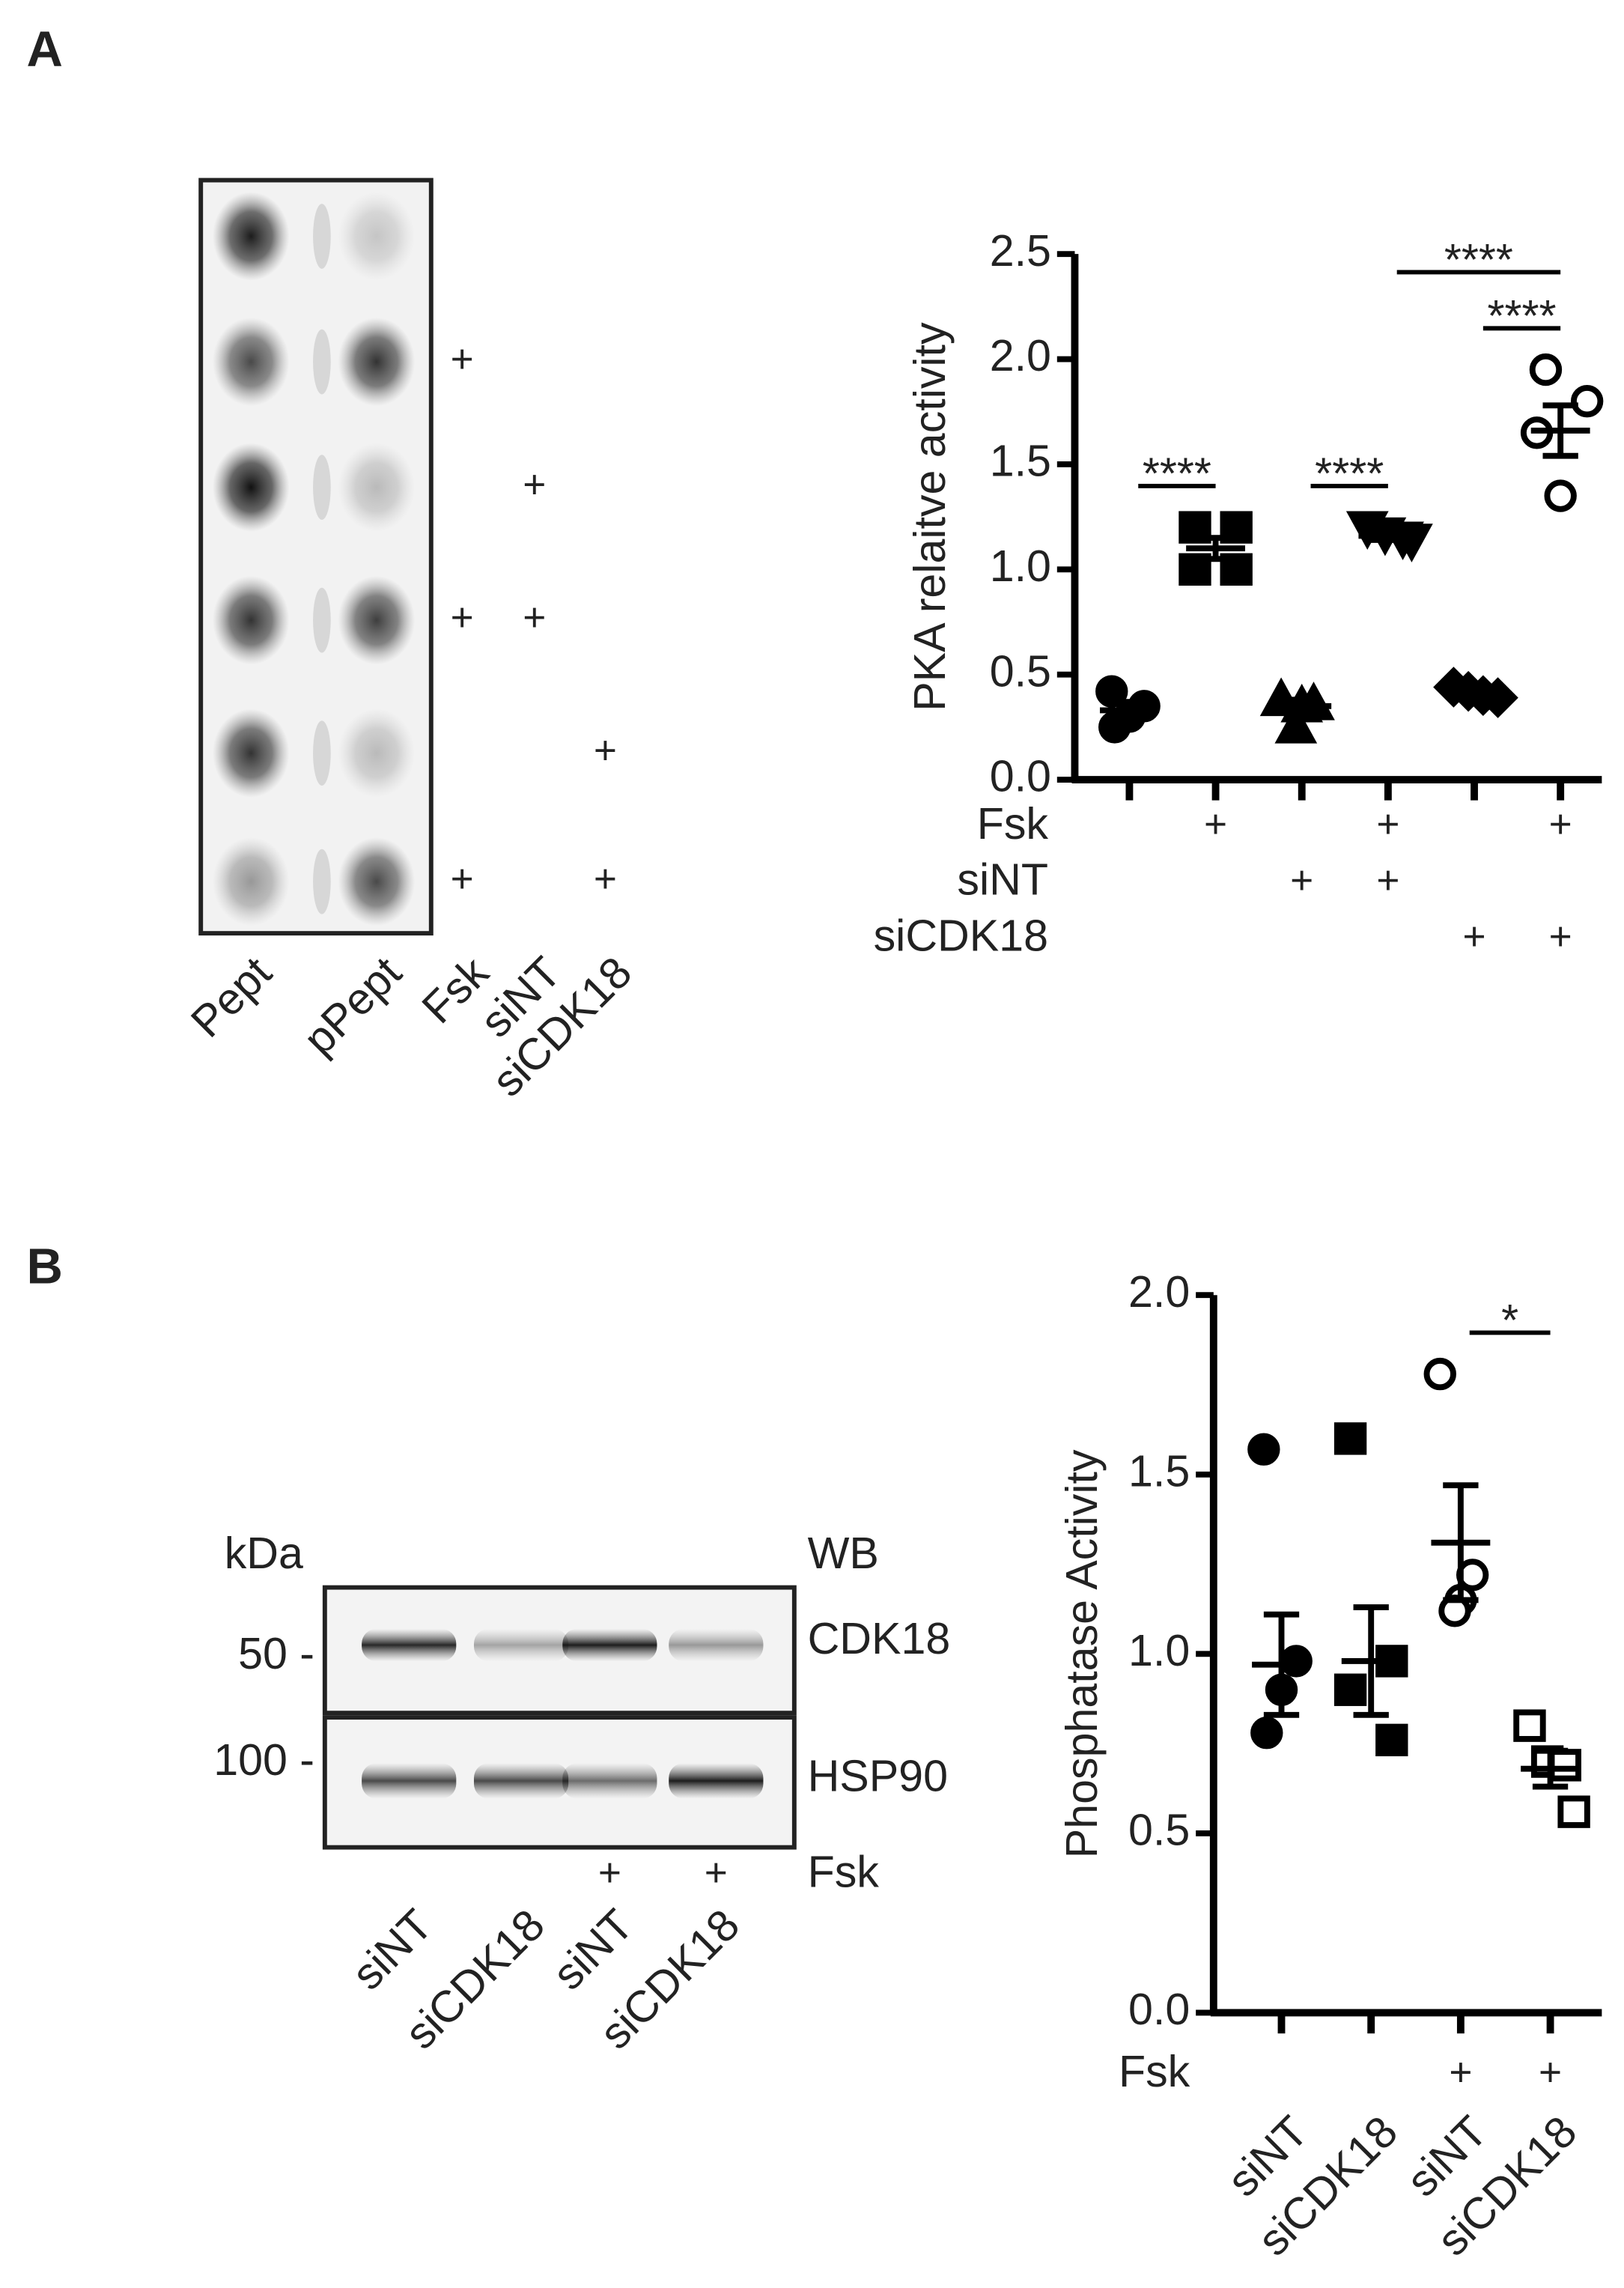 The width and height of the screenshot is (1624, 2288). Describe the element at coordinates (1021, 250) in the screenshot. I see `y-tick-label: 2.5` at that location.